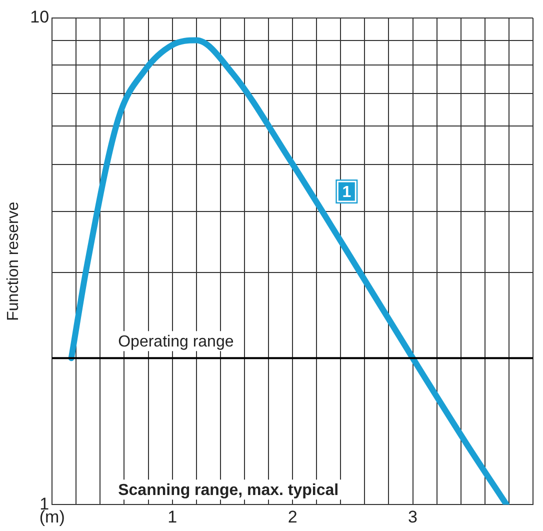 This screenshot has height=531, width=543. I want to click on y-axis-title: Function reserve, so click(13, 261).